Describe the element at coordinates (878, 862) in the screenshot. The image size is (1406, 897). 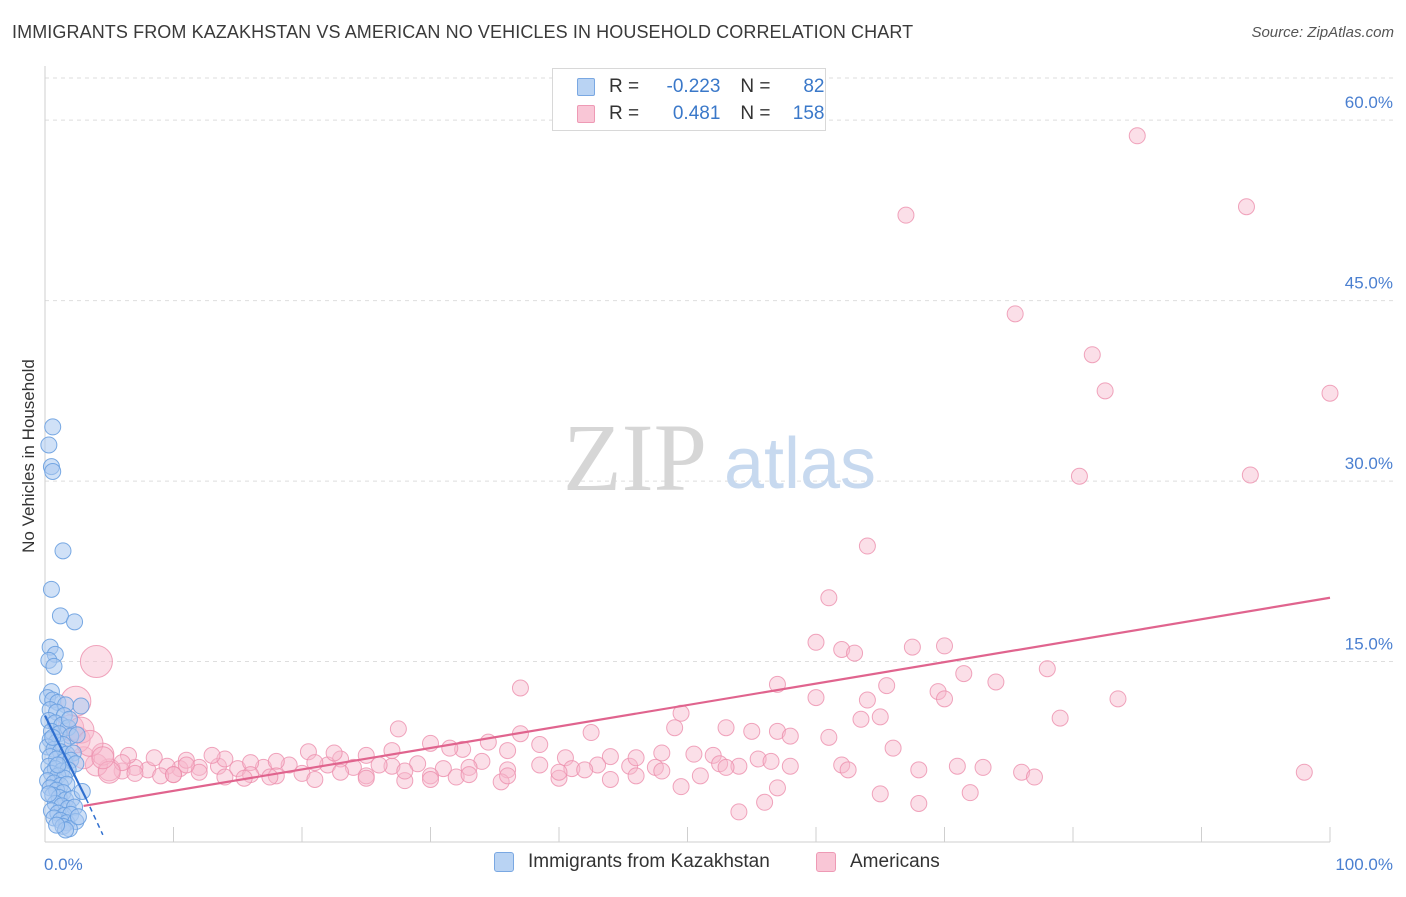
I see `legend-item-americans: Americans` at that location.